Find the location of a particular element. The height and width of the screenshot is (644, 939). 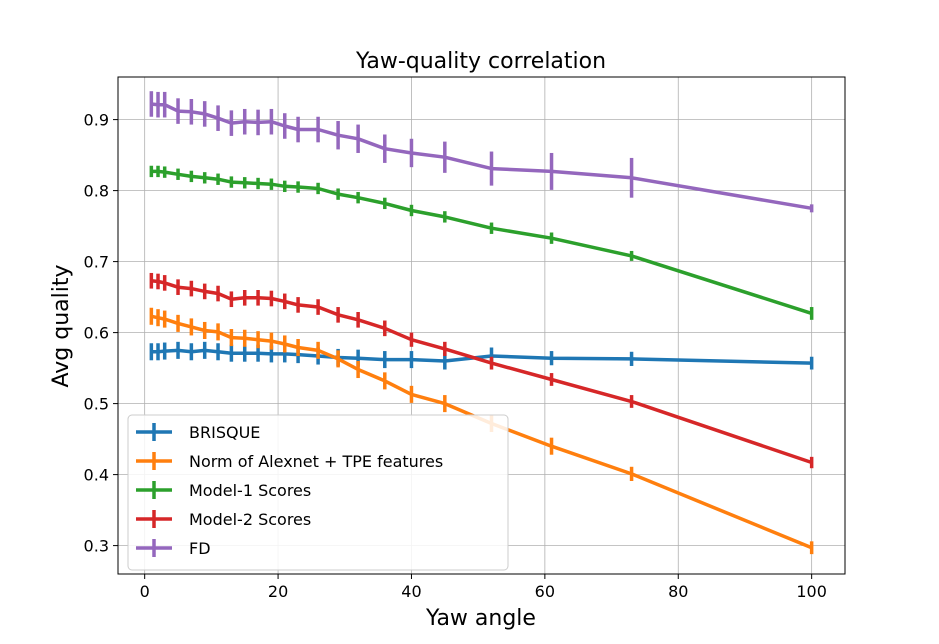

legend-item-norm-of-alexnet-tpe-features: Norm of Alexnet + TPE features is located at coordinates (289, 461).